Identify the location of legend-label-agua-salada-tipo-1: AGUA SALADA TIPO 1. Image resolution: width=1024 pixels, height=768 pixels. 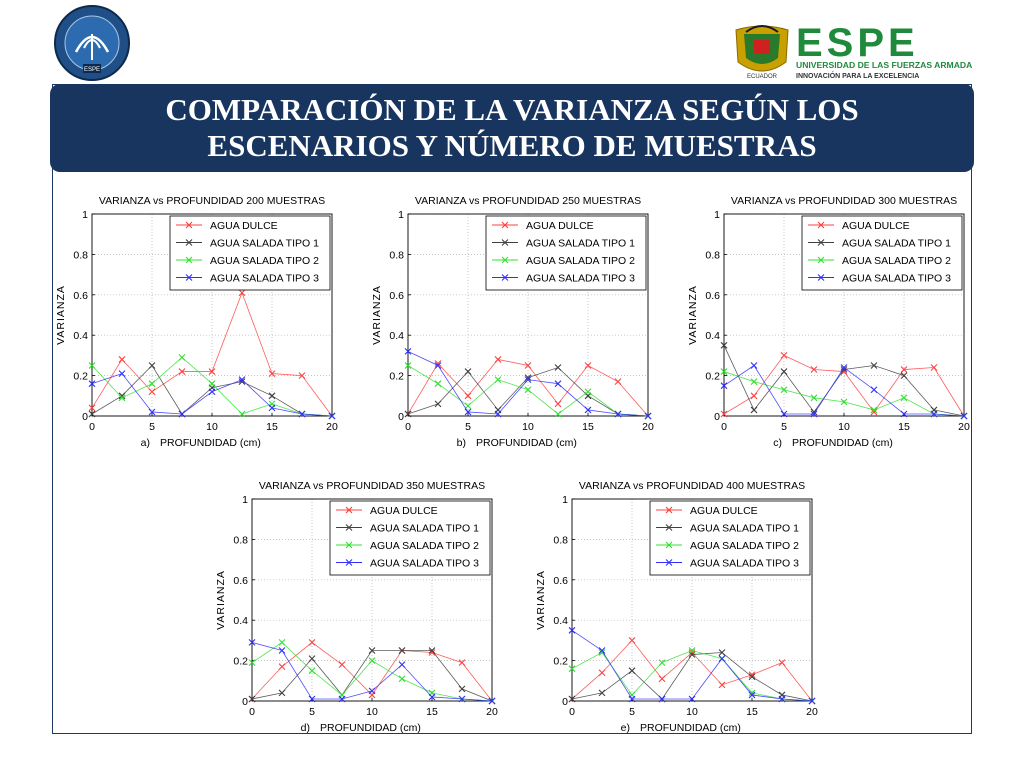
(580, 244).